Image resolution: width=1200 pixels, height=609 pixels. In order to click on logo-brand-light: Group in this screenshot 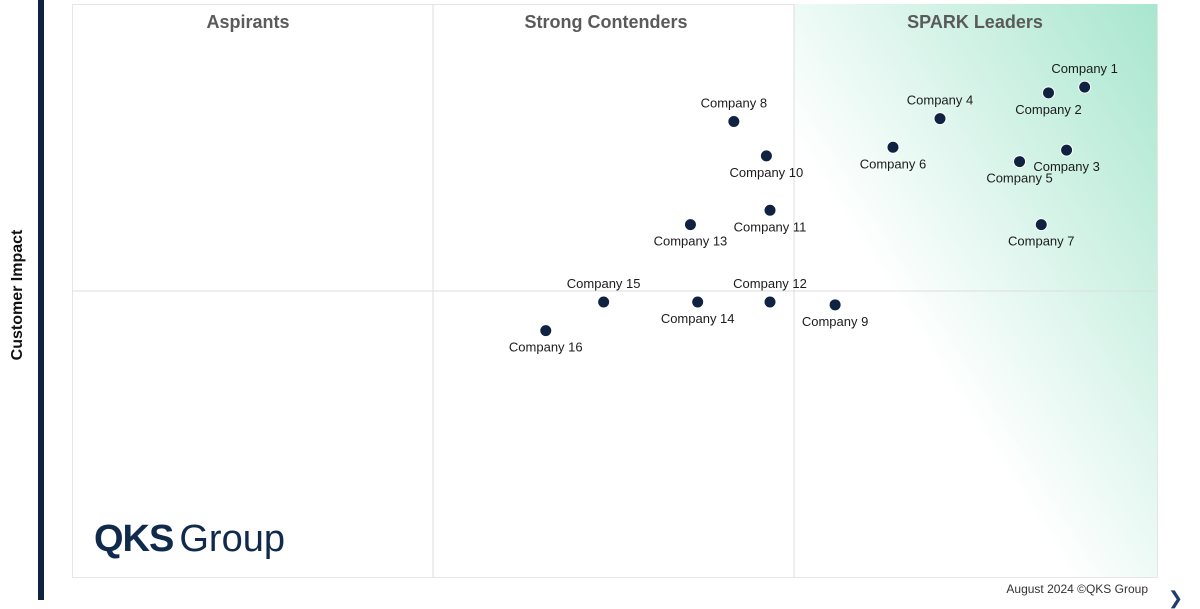, I will do `click(232, 539)`.